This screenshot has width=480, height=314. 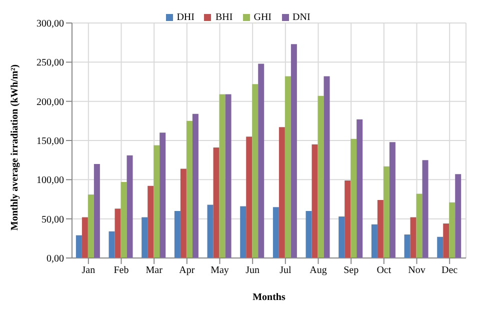 What do you see at coordinates (417, 270) in the screenshot?
I see `x-tick-label: Nov` at bounding box center [417, 270].